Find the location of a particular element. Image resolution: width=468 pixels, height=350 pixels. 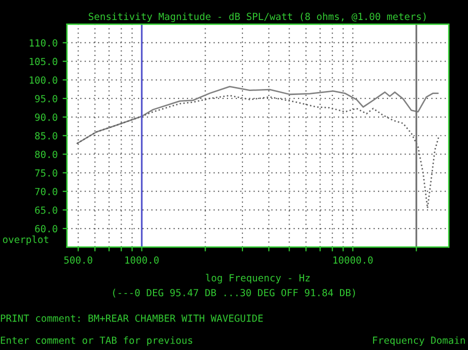

text: Enter comment or TAB for previous is located at coordinates (96, 341).